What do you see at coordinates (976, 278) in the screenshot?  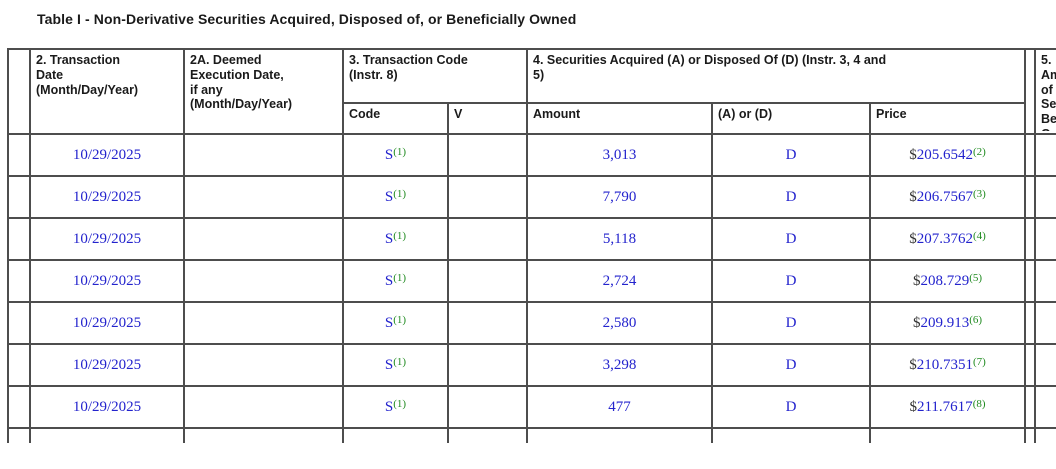 I see `footnote-ref: (5)` at bounding box center [976, 278].